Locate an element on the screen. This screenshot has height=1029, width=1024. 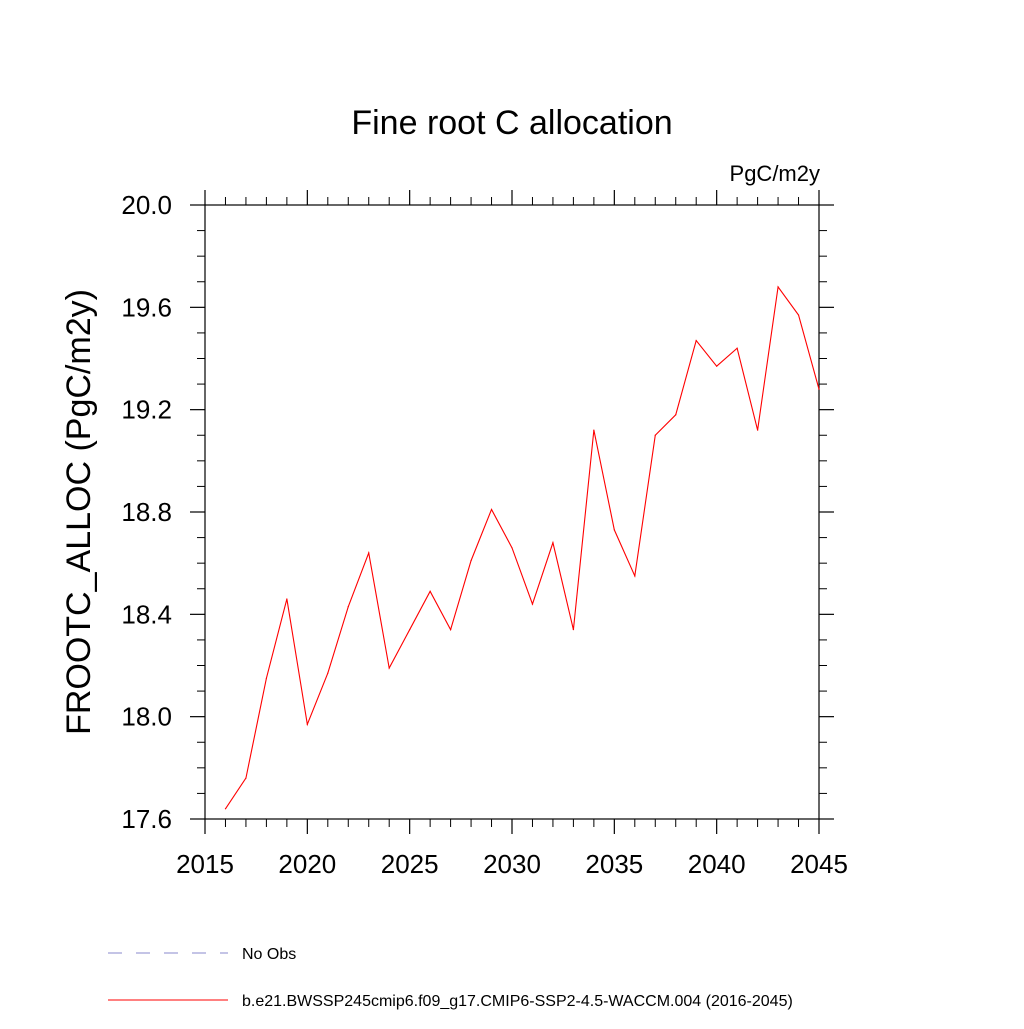
x-tick-label: 2025 is located at coordinates (410, 864).